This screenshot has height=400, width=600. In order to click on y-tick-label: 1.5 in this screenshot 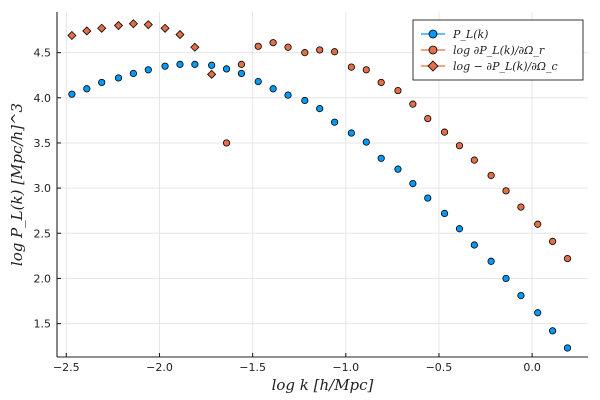, I will do `click(43, 324)`.